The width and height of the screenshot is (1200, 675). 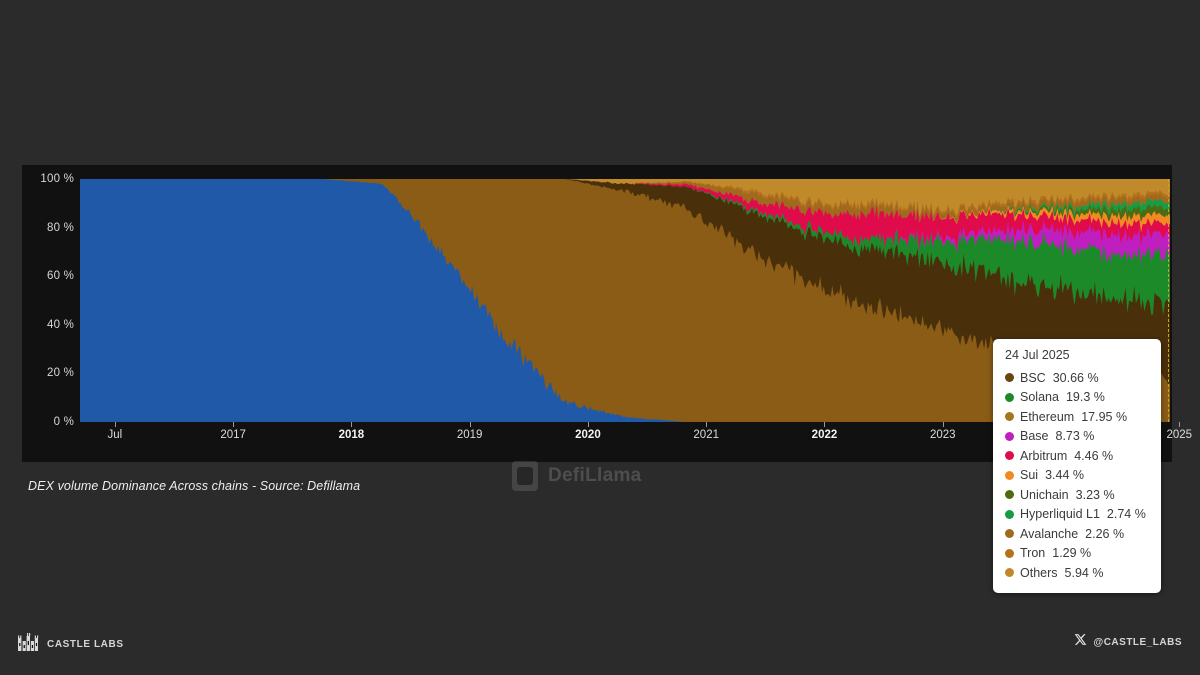 What do you see at coordinates (1060, 514) in the screenshot?
I see `tooltip-series-name: Hyperliquid L1` at bounding box center [1060, 514].